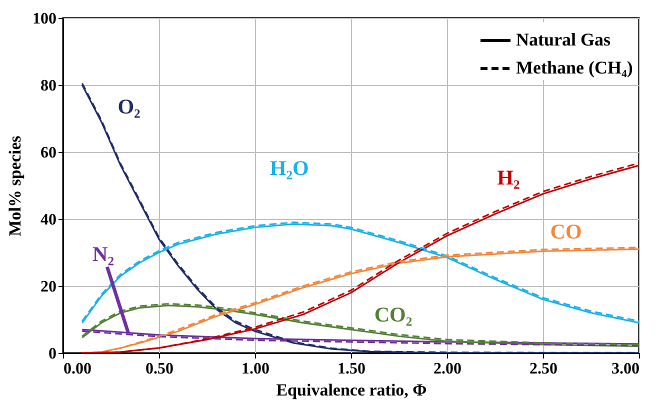 The image size is (670, 404). I want to click on annotation: Natural Gas, so click(563, 40).